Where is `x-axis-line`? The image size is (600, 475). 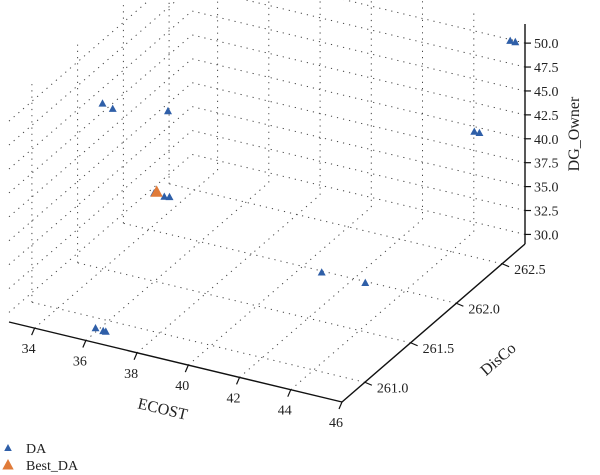
x-axis-line is located at coordinates (175, 362).